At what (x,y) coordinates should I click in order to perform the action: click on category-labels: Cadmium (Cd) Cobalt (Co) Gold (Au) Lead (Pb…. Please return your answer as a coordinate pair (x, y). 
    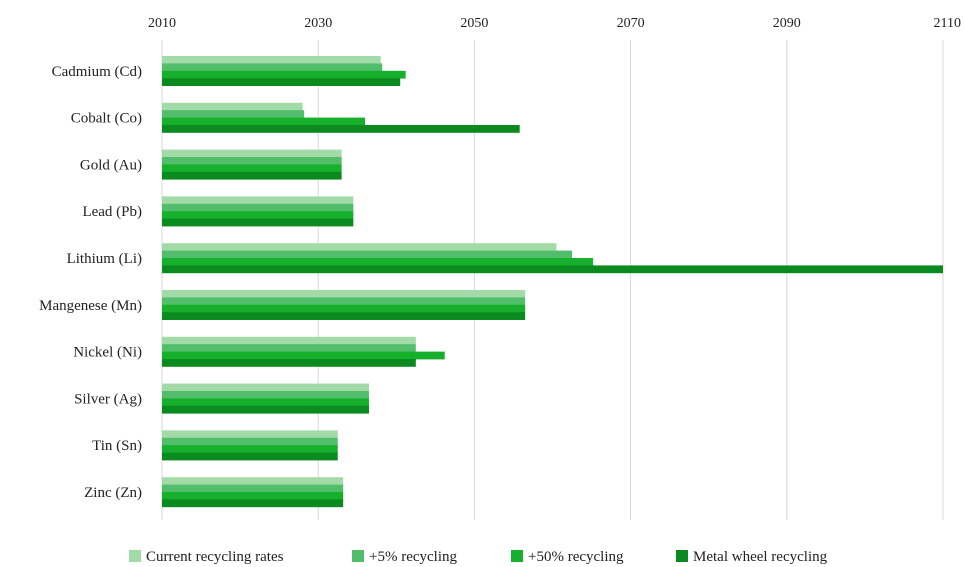
    Looking at the image, I should click on (90, 282).